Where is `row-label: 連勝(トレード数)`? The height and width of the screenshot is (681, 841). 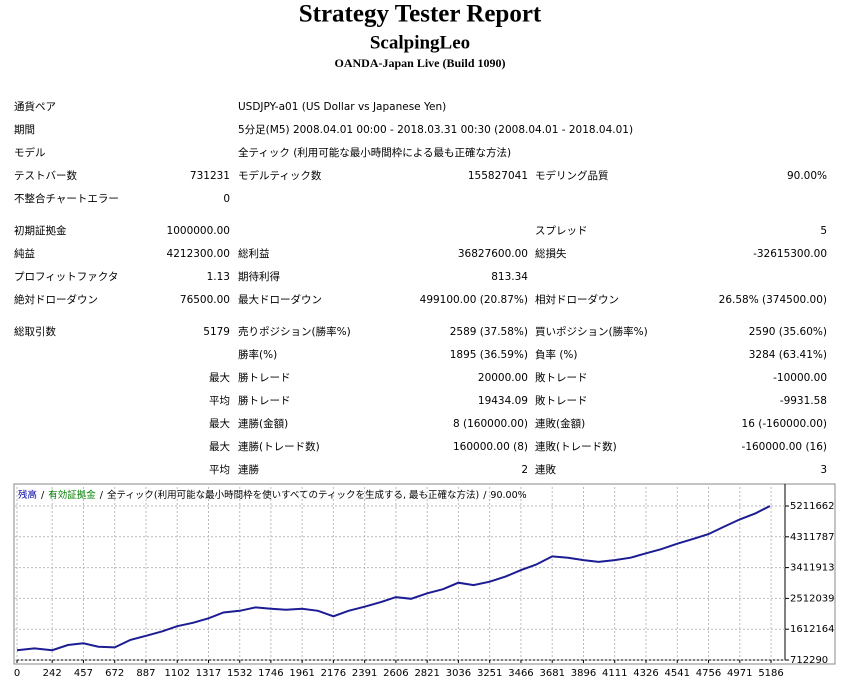 row-label: 連勝(トレード数) is located at coordinates (279, 446).